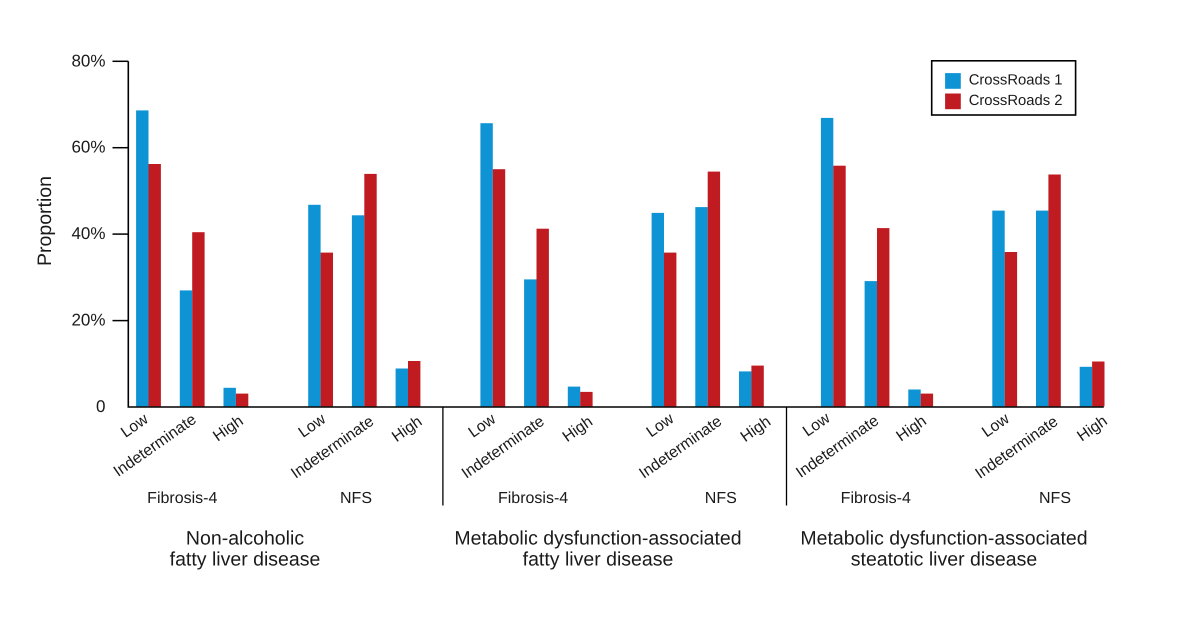  What do you see at coordinates (88, 147) in the screenshot?
I see `svg-text: 60%` at bounding box center [88, 147].